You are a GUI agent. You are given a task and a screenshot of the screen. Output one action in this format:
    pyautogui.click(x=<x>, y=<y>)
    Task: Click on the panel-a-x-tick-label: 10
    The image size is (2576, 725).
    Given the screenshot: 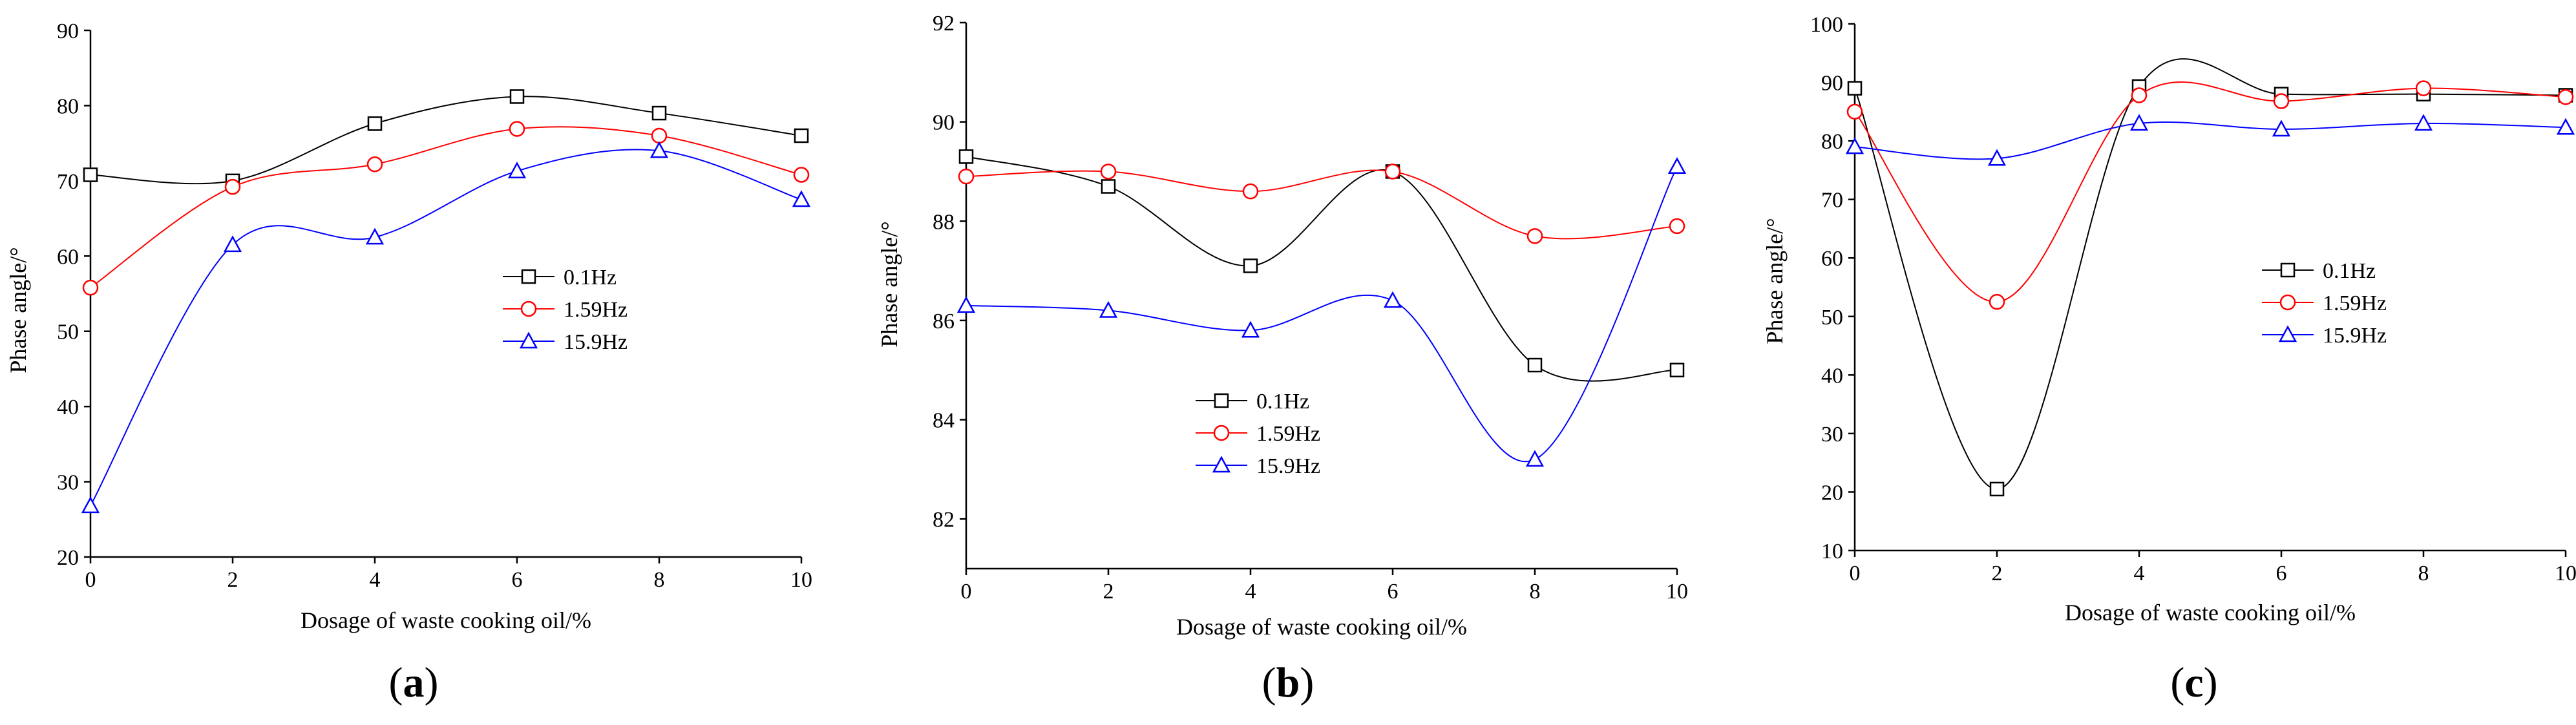 What is the action you would take?
    pyautogui.click(x=801, y=580)
    